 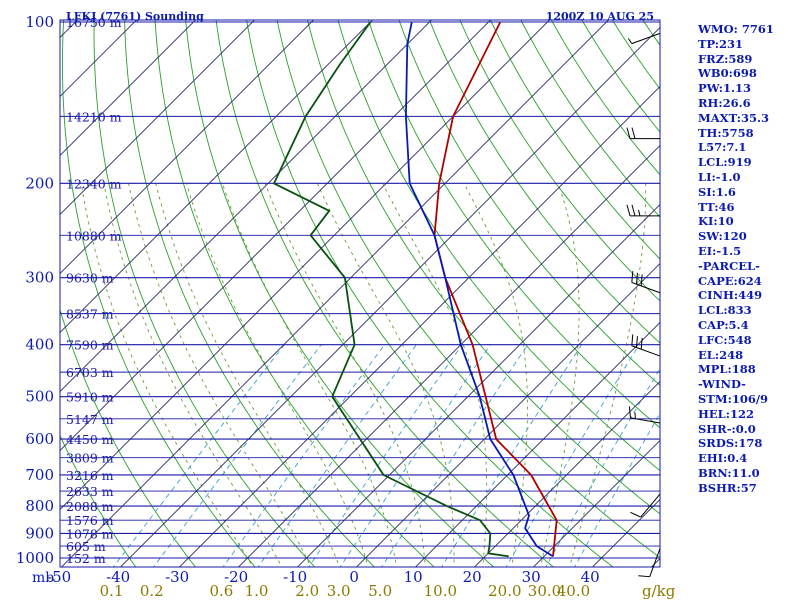 I want to click on chart-title: LFKJ (7761) Sounding, so click(x=135, y=16).